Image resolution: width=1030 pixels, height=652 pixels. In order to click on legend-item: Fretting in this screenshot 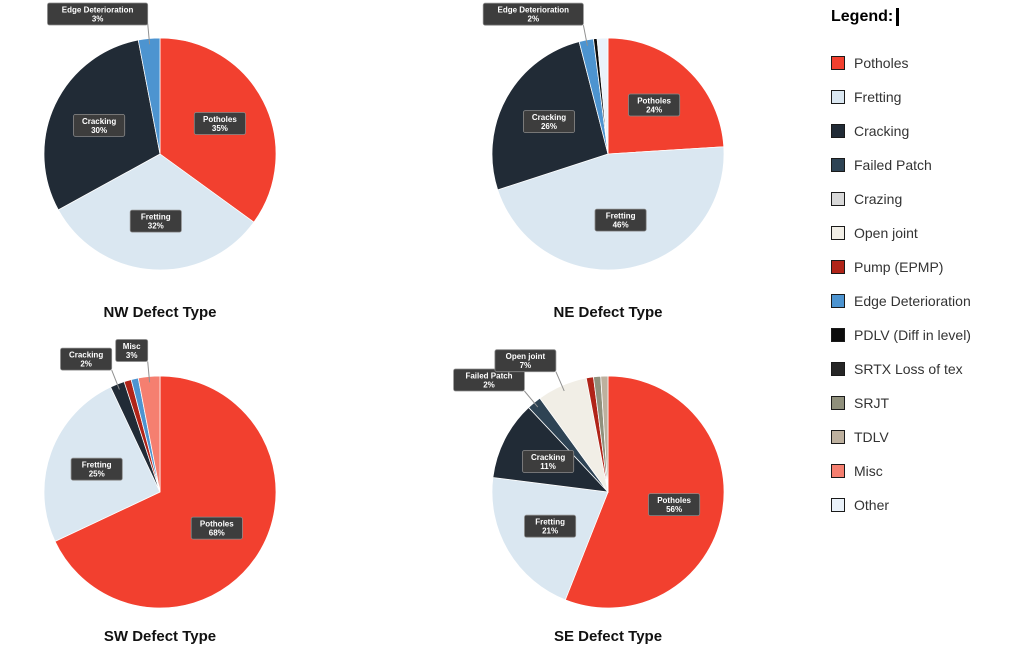, I will do `click(930, 97)`.